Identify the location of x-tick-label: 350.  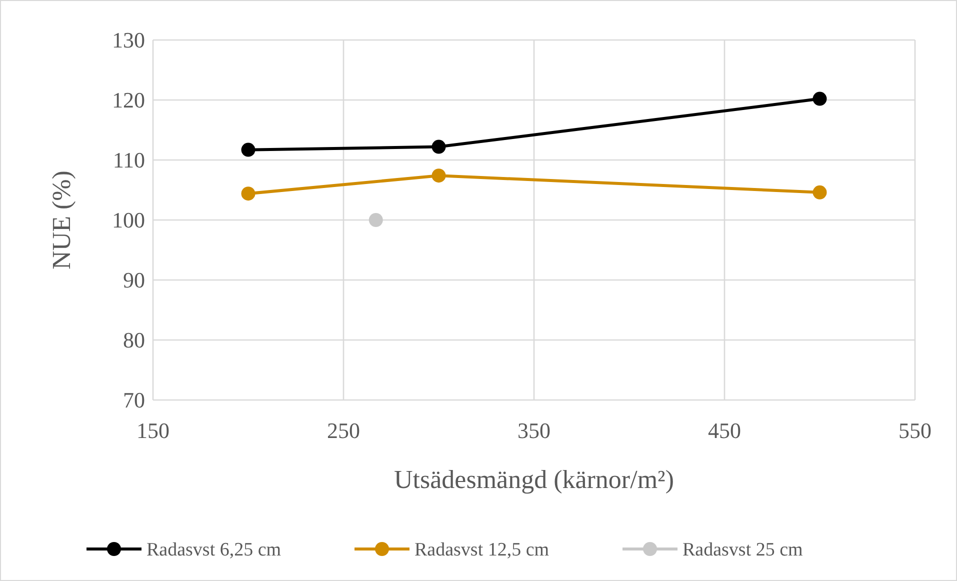
(534, 430).